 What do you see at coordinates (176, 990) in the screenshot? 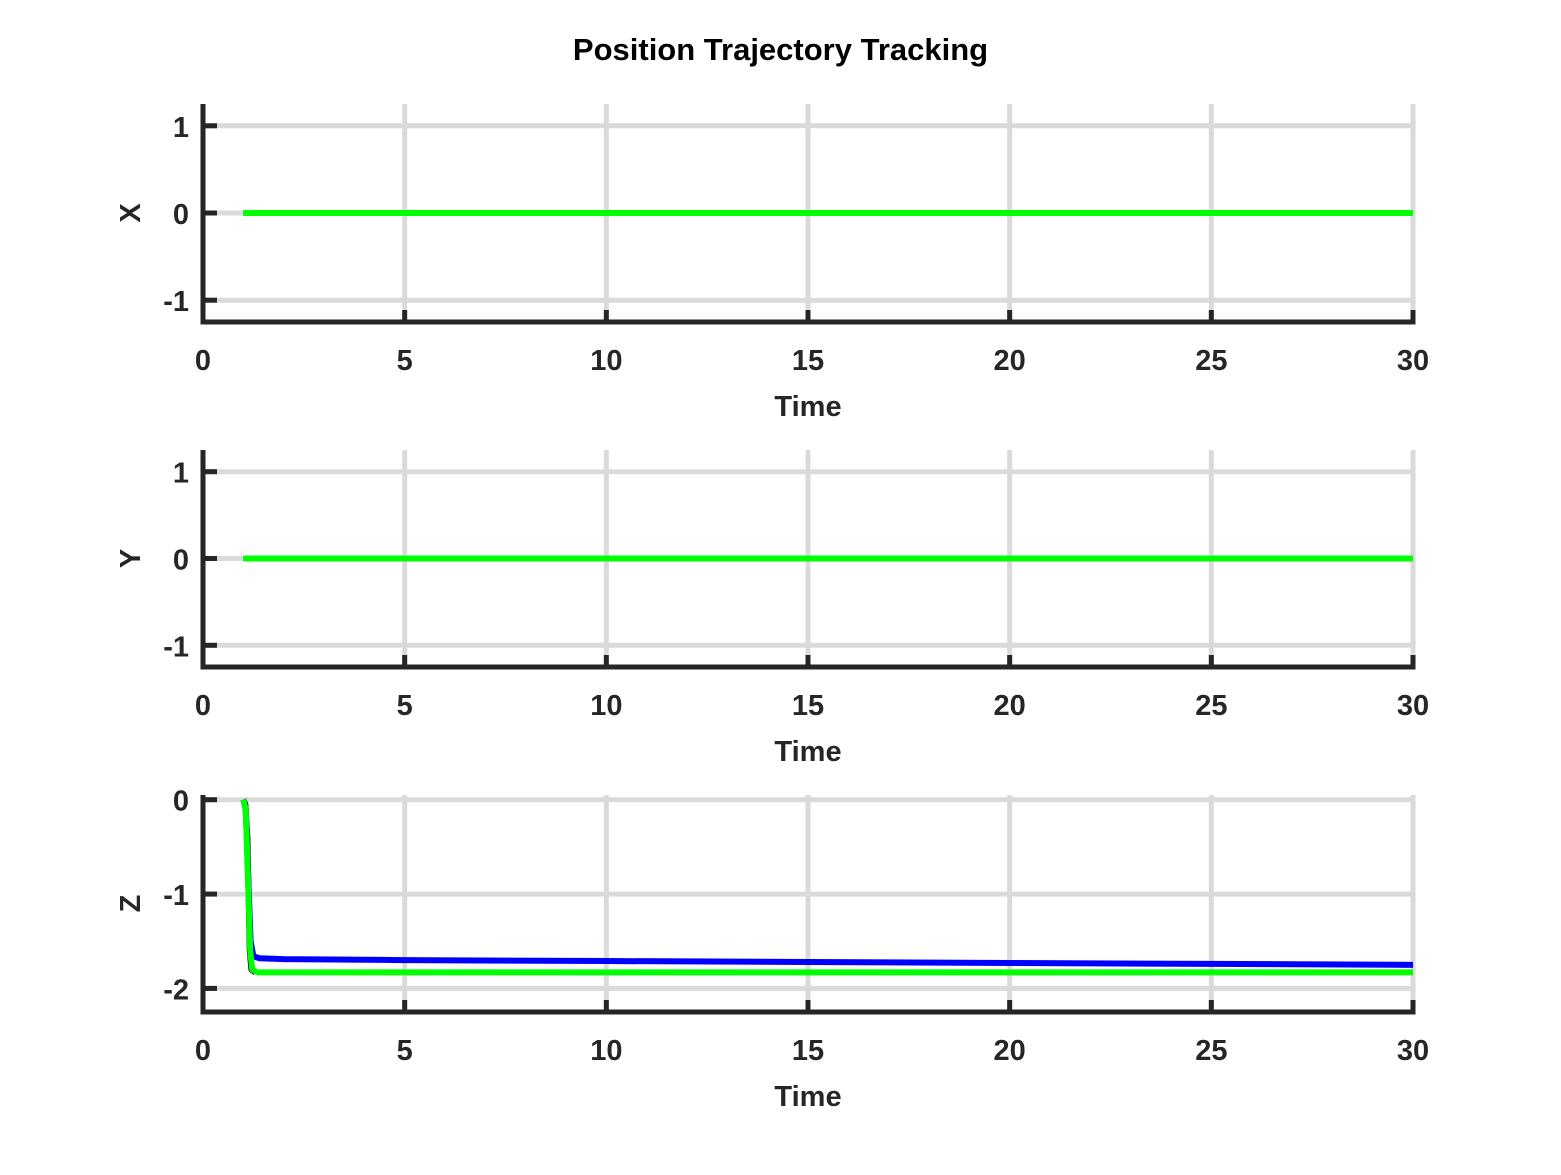
I see `y-tick-label: -2` at bounding box center [176, 990].